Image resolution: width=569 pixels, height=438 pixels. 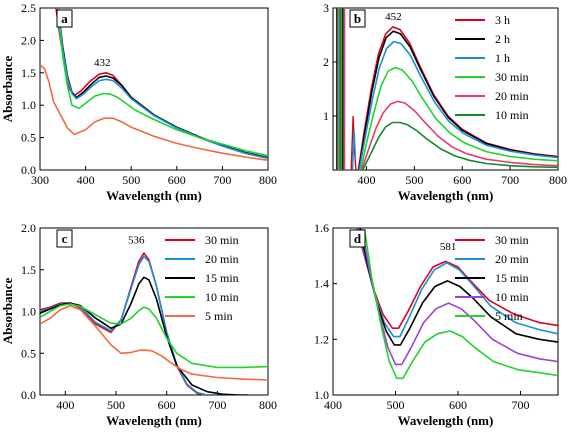 I want to click on panel-label: b, so click(x=357, y=18).